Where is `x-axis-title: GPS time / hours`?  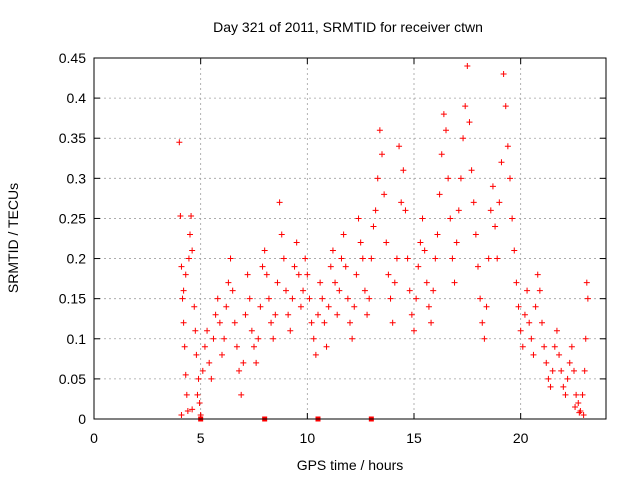
x-axis-title: GPS time / hours is located at coordinates (350, 465).